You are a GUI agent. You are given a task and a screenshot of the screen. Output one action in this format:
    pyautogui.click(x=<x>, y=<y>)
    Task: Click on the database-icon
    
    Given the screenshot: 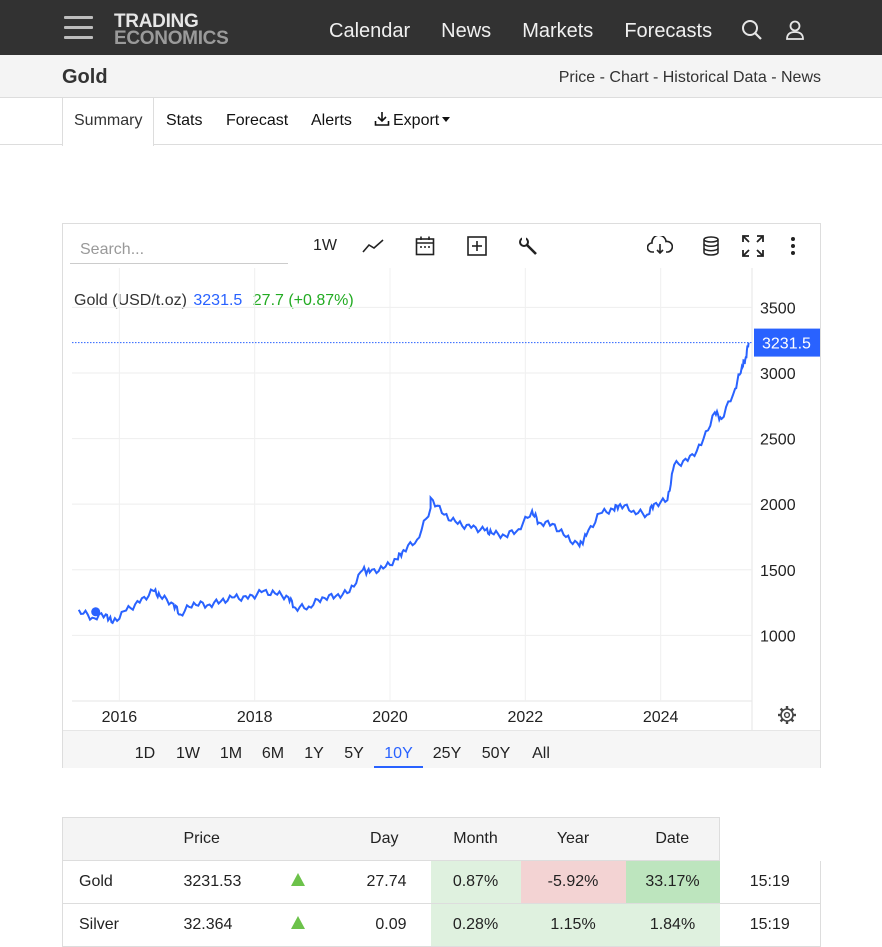 What is the action you would take?
    pyautogui.click(x=711, y=246)
    